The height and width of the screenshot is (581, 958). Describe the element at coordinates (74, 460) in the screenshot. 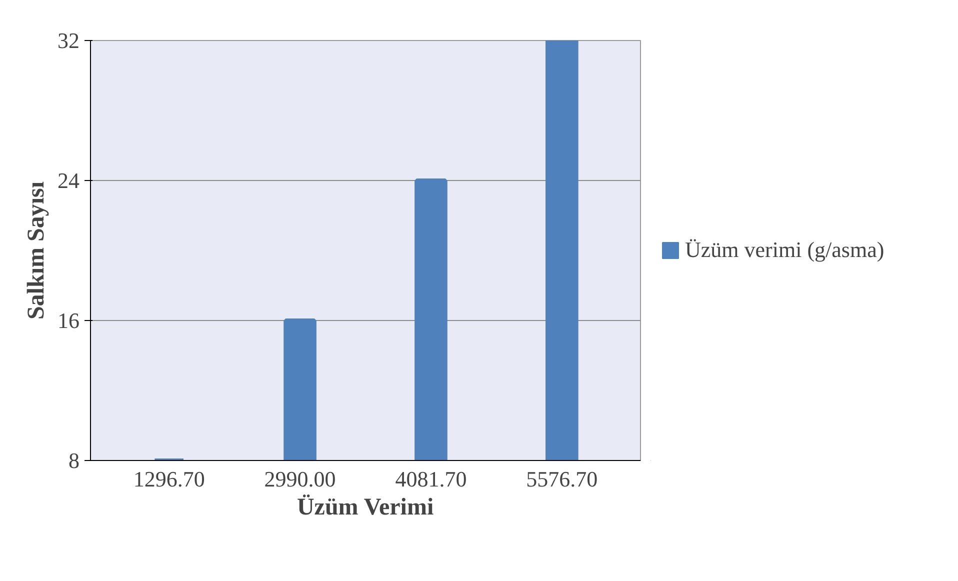

I see `y-tick-label: 8` at that location.